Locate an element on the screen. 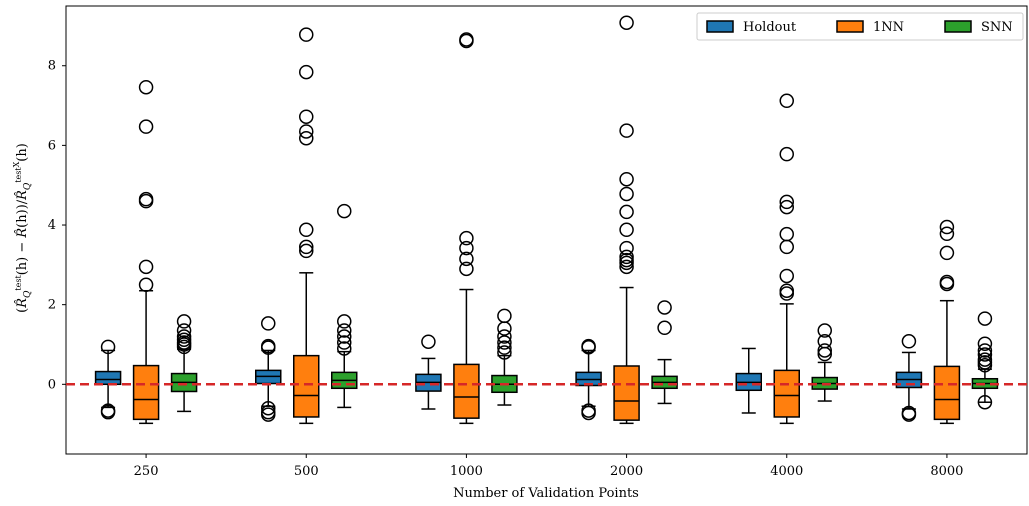 This screenshot has height=506, width=1029. svg-text:(R̂Qtest(h) − R̂(h))/R̂QtestX(: (R̂Qtest(h) − R̂(h))/R̂QtestX(h) is located at coordinates (22, 228).